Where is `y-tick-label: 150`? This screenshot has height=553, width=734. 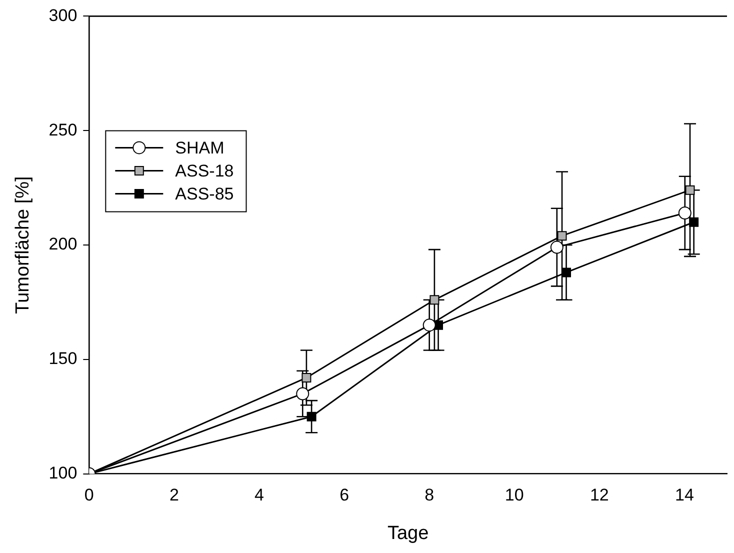 y-tick-label: 150 is located at coordinates (63, 358).